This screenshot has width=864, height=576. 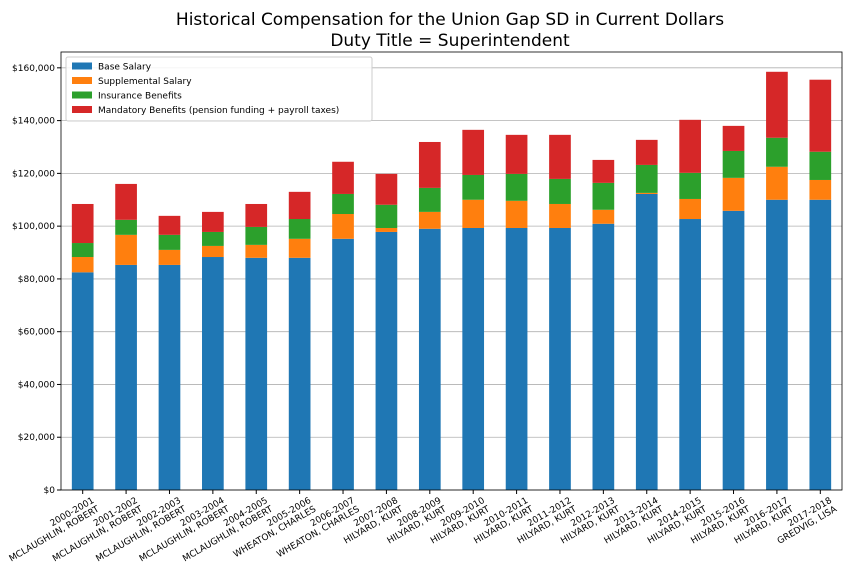 What do you see at coordinates (36, 385) in the screenshot?
I see `y-tick-label: $40,000` at bounding box center [36, 385].